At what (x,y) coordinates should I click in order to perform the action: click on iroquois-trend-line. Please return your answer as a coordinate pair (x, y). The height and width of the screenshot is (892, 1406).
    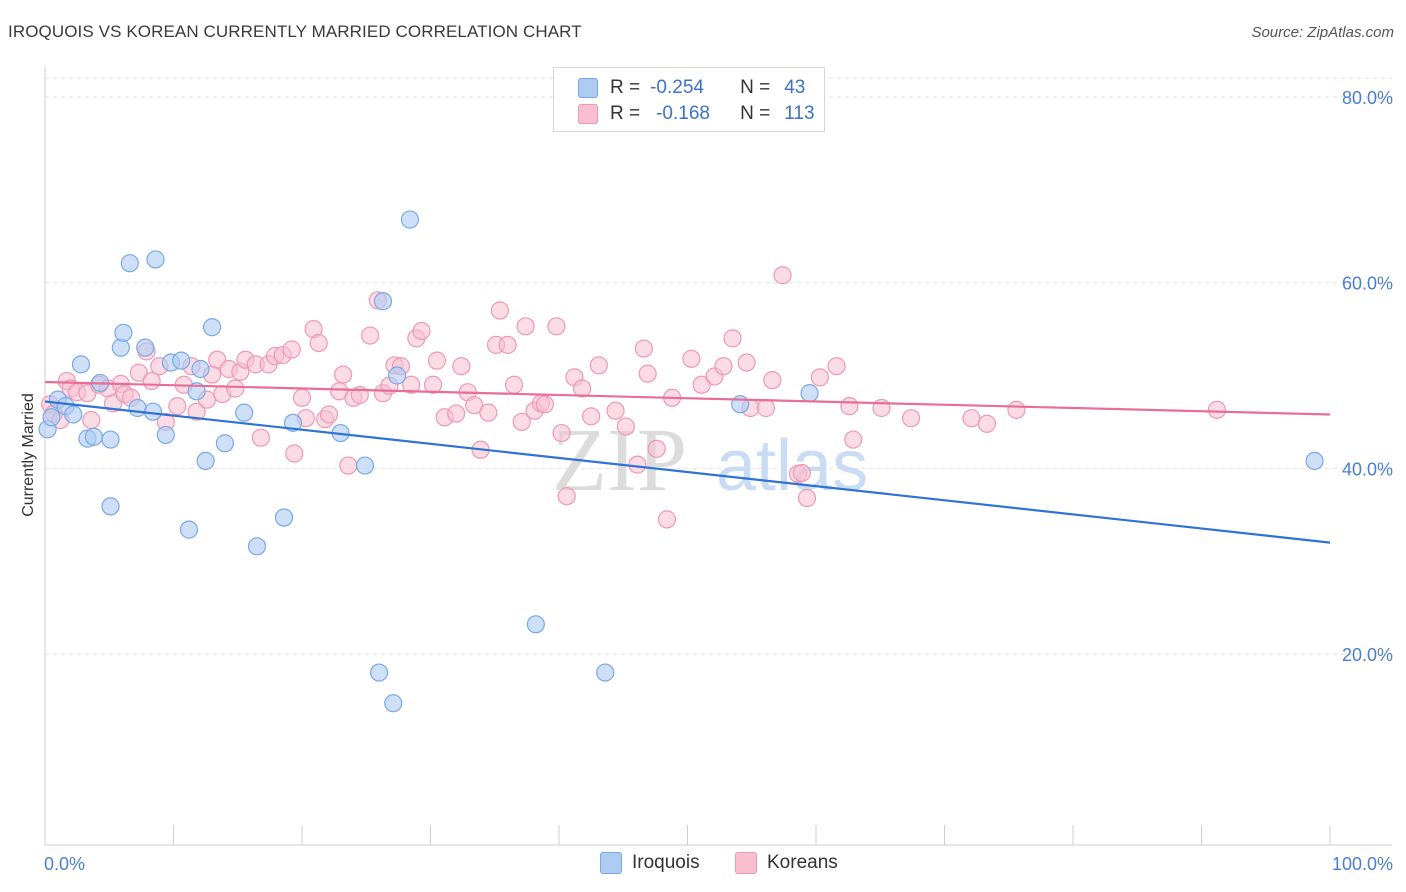
    Looking at the image, I should click on (687, 472).